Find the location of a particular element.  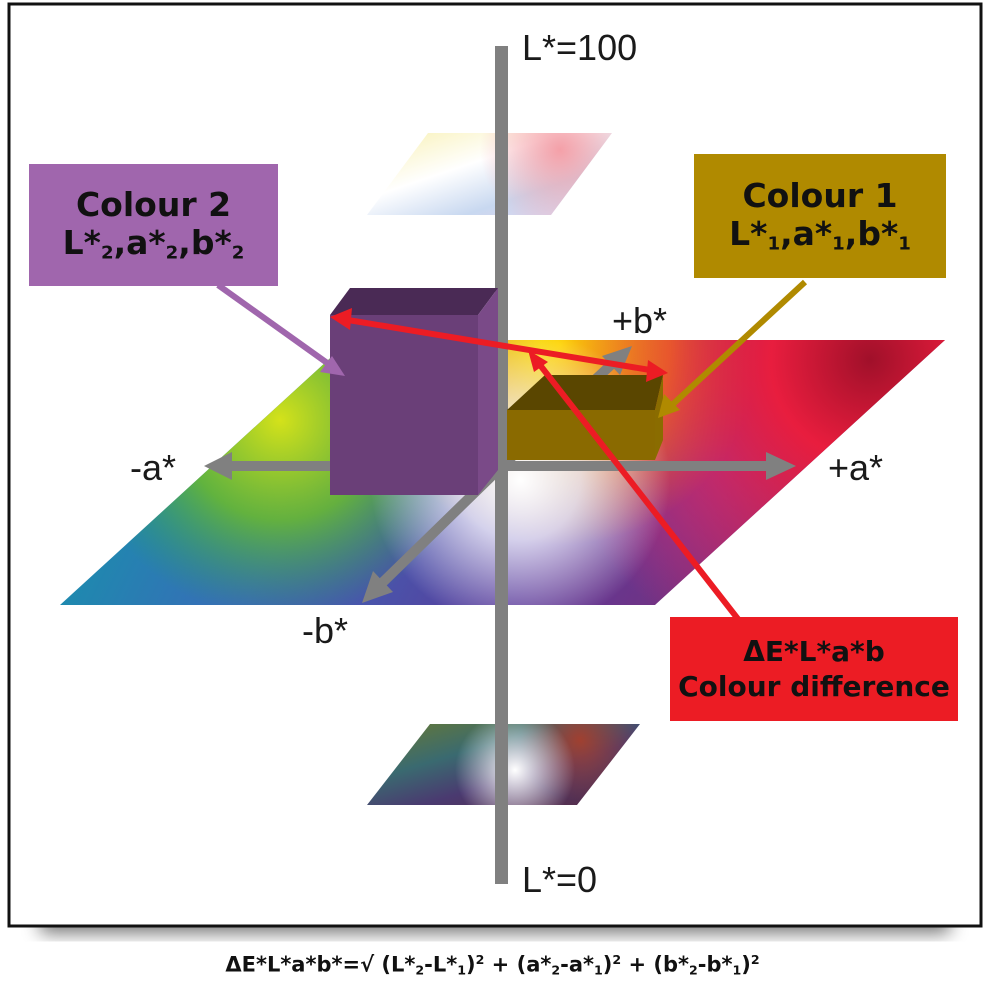

colour2-label-box: Colour 2 L*2,a*2,b*2 is located at coordinates (153, 225).